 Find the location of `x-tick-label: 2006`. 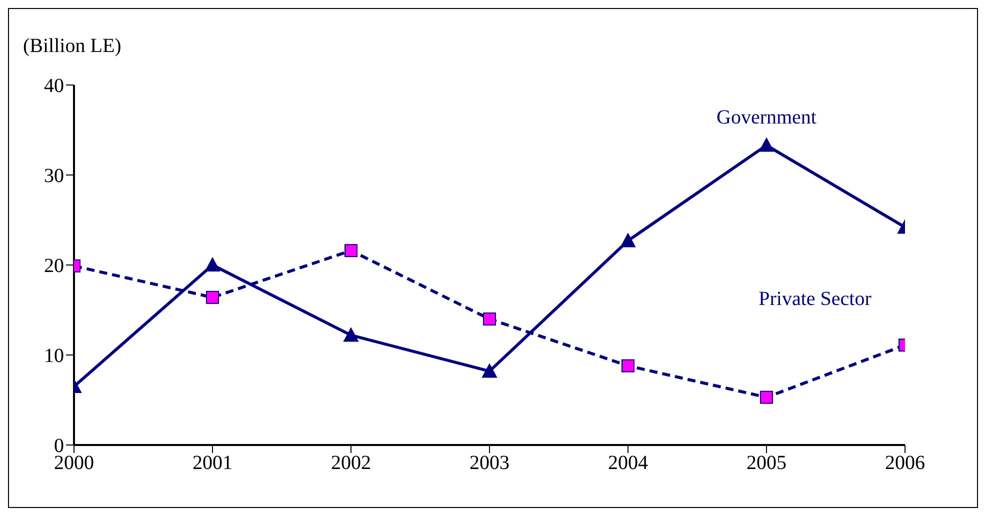

x-tick-label: 2006 is located at coordinates (905, 463).